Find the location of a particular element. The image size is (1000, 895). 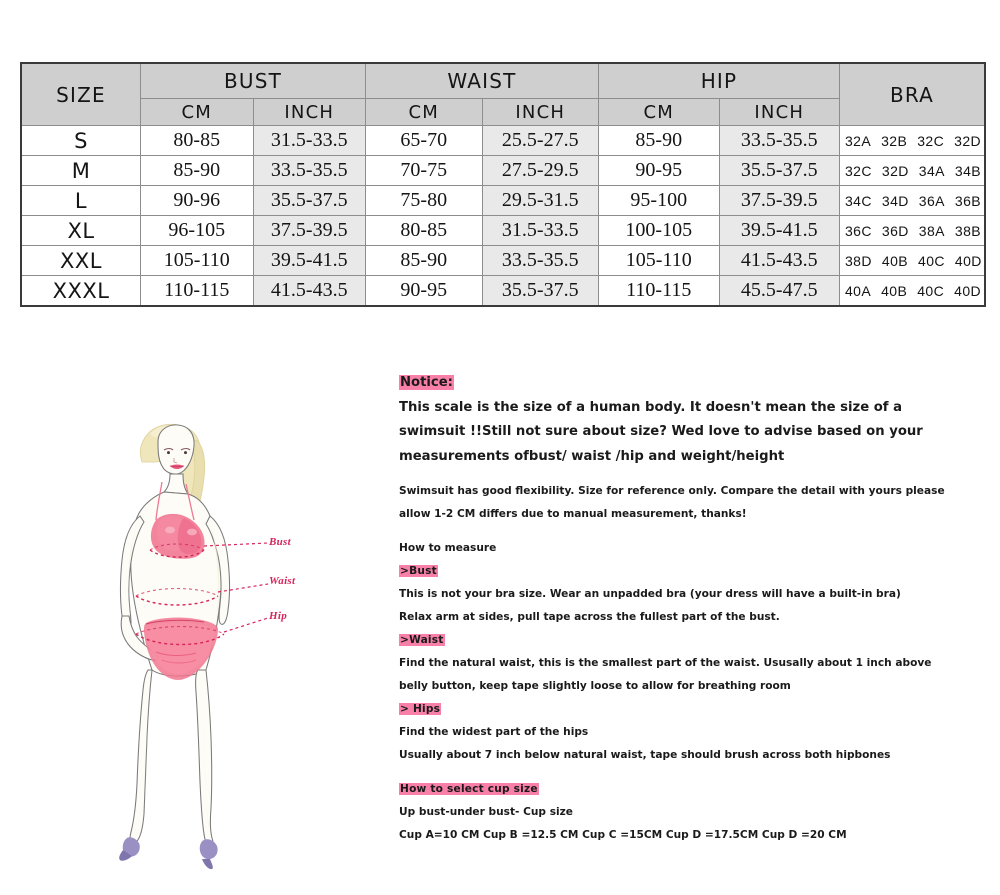

cell-hip-cm: 85-90 is located at coordinates (659, 140).